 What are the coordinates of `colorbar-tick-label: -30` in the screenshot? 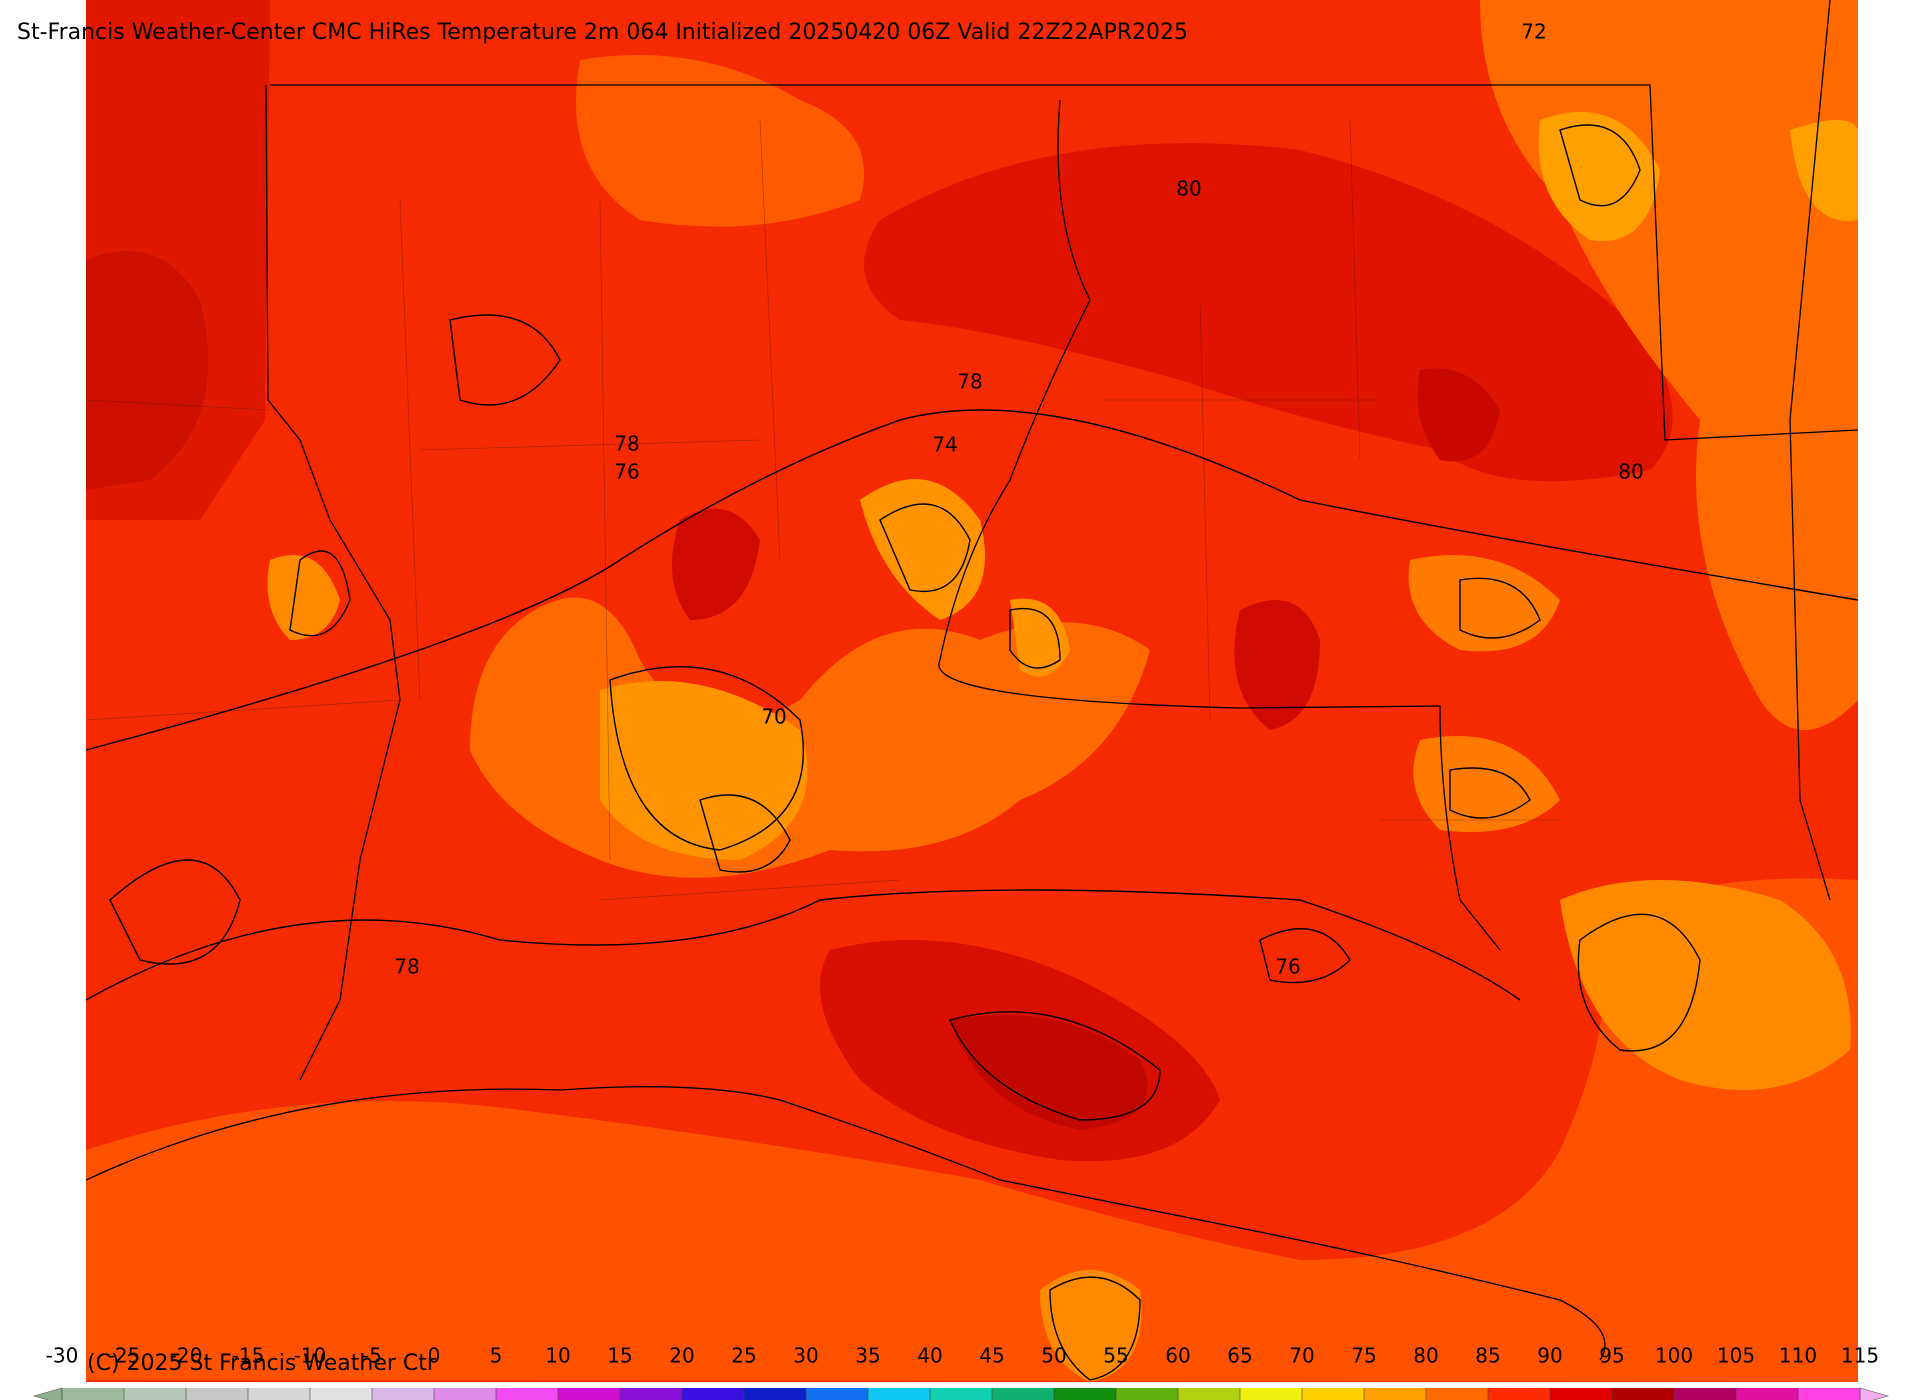 It's located at (62, 1356).